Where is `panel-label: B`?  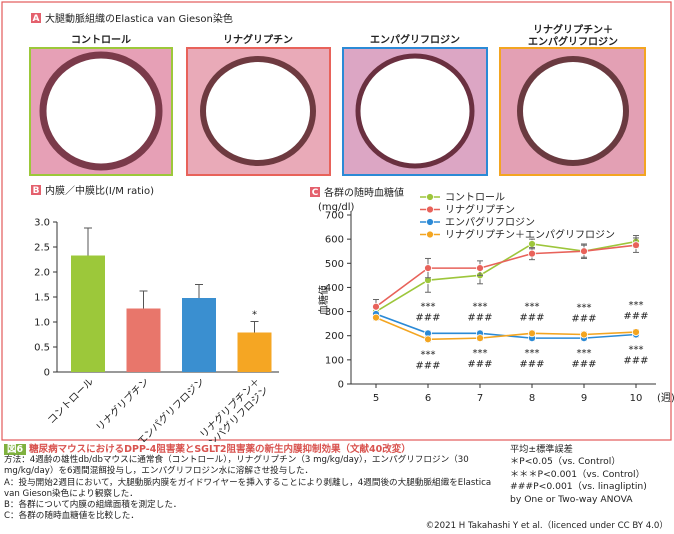 panel-label: B is located at coordinates (36, 191).